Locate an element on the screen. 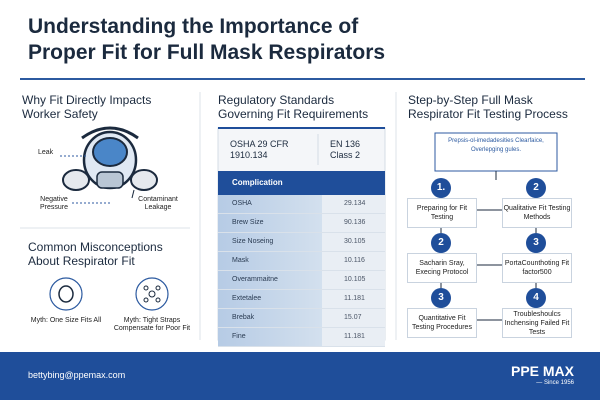 This screenshot has height=400, width=600. table-row: Overammaitne 10.105 is located at coordinates (301, 280).